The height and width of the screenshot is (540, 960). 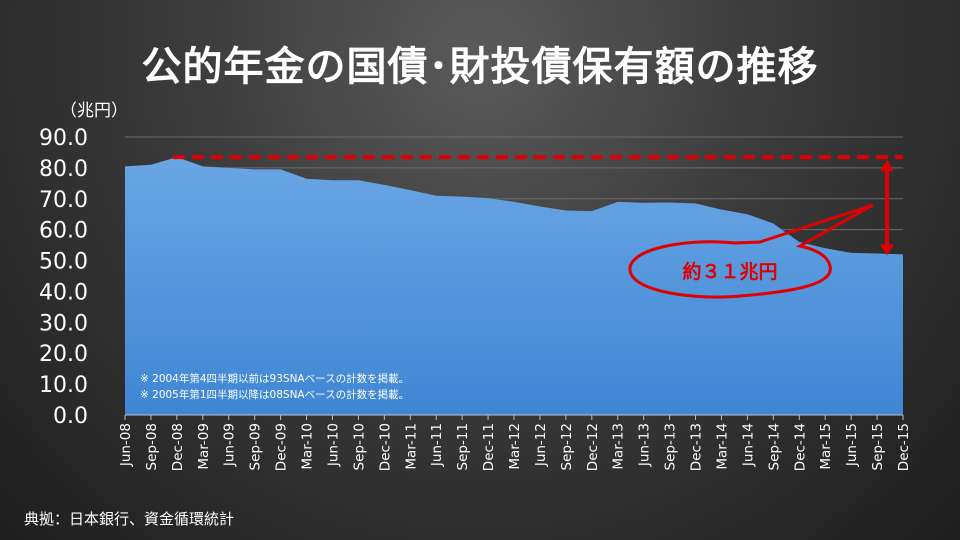 I want to click on x-tick-label: Sep-13, so click(x=671, y=447).